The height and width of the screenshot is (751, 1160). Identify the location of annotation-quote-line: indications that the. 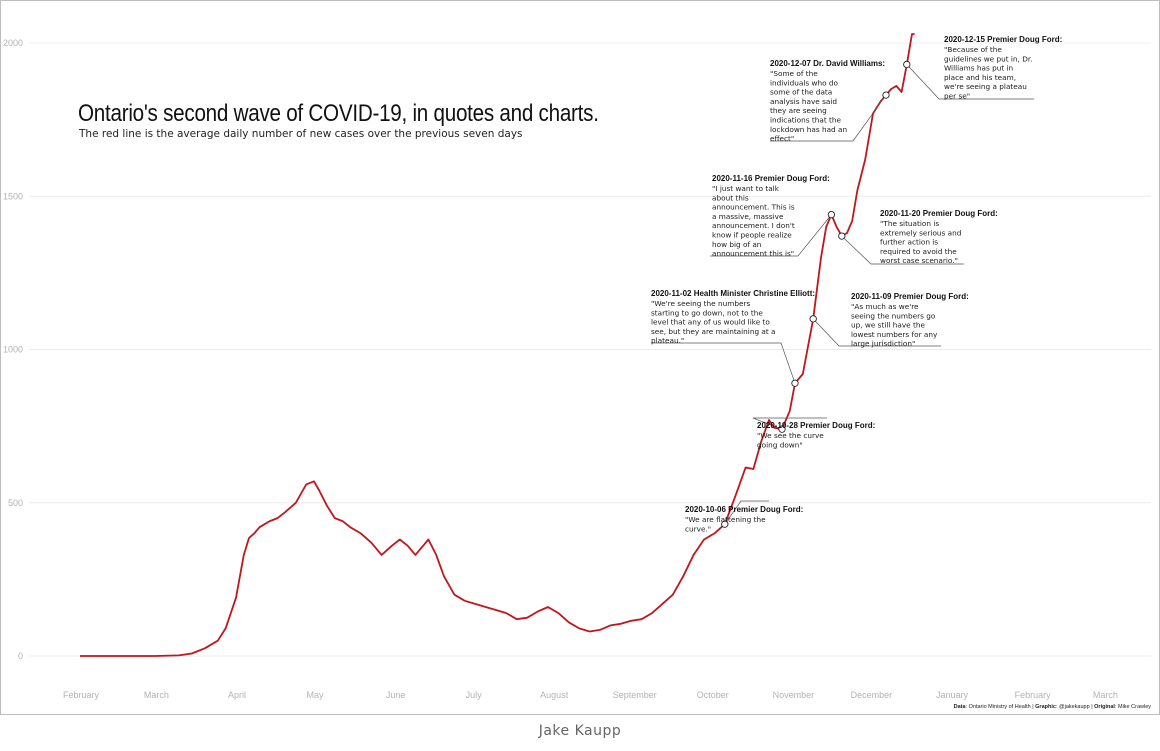
(806, 120).